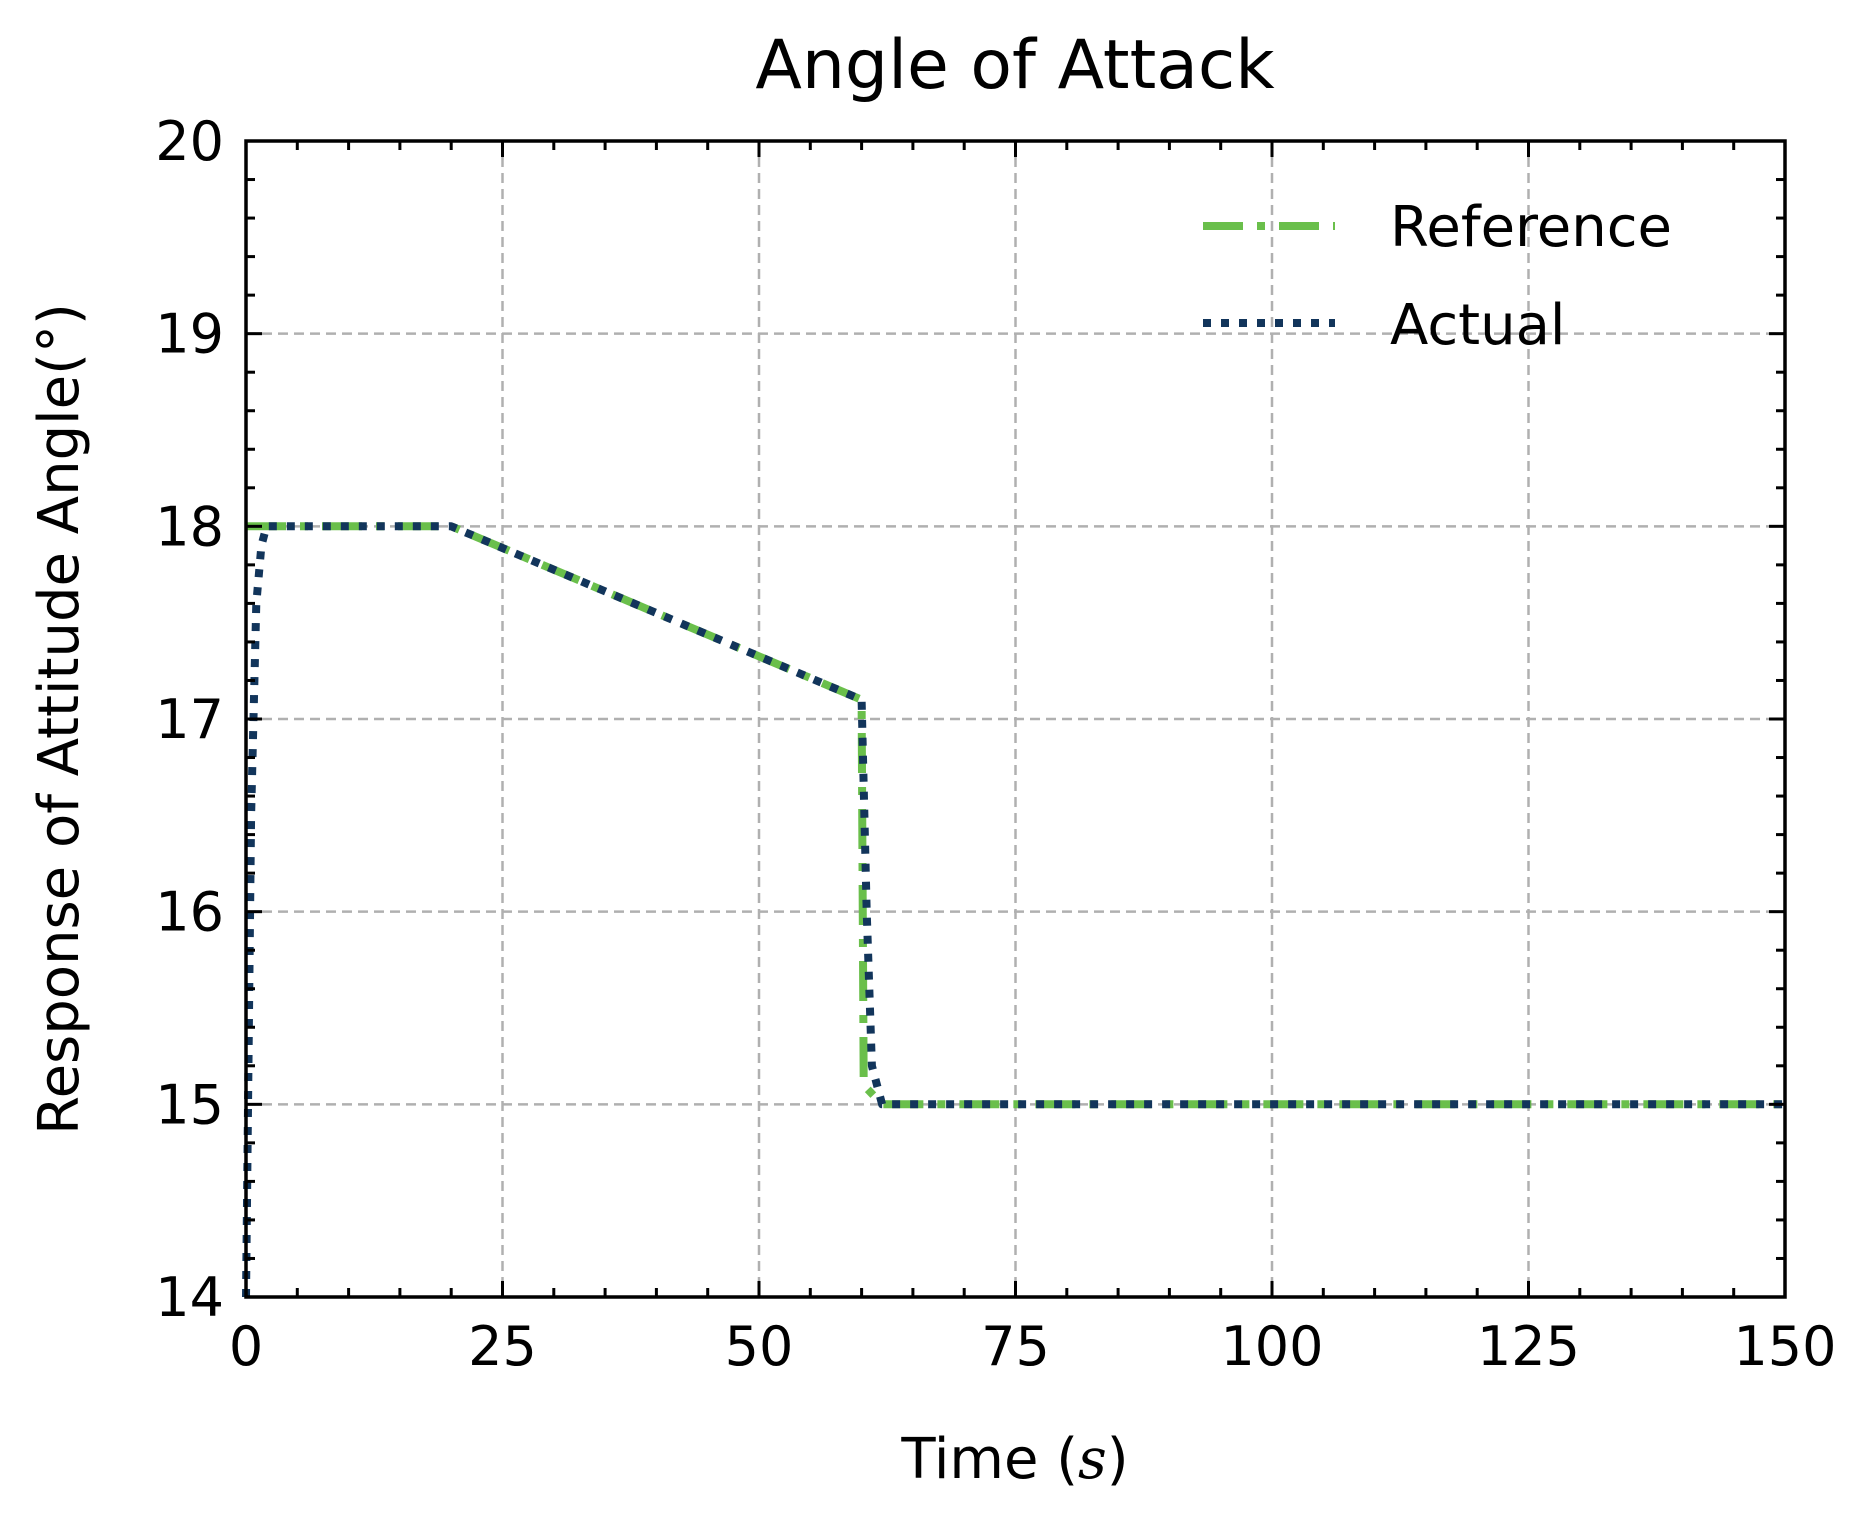 The width and height of the screenshot is (1873, 1516). What do you see at coordinates (1015, 65) in the screenshot?
I see `chart-title: Angle of Attack` at bounding box center [1015, 65].